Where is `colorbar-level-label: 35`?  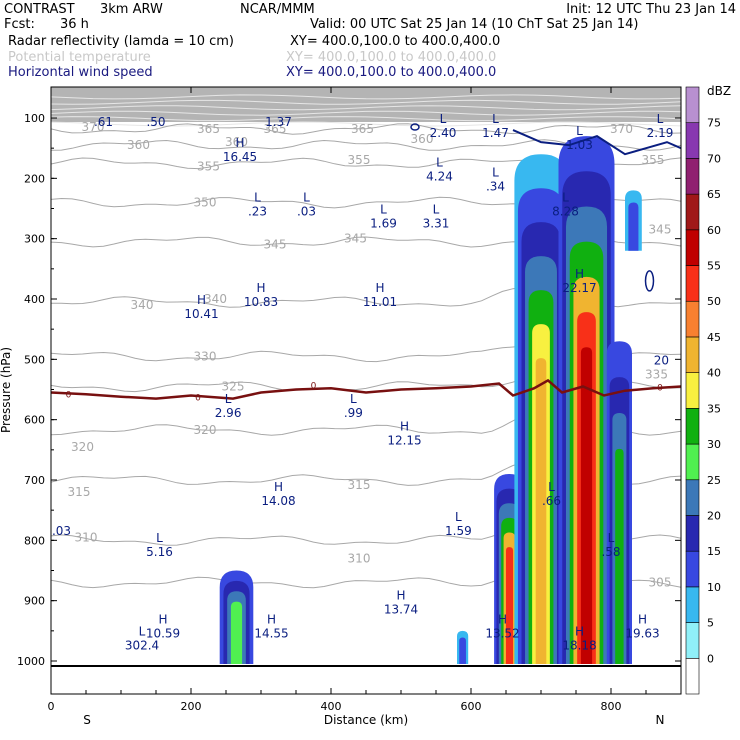 colorbar-level-label: 35 is located at coordinates (714, 408).